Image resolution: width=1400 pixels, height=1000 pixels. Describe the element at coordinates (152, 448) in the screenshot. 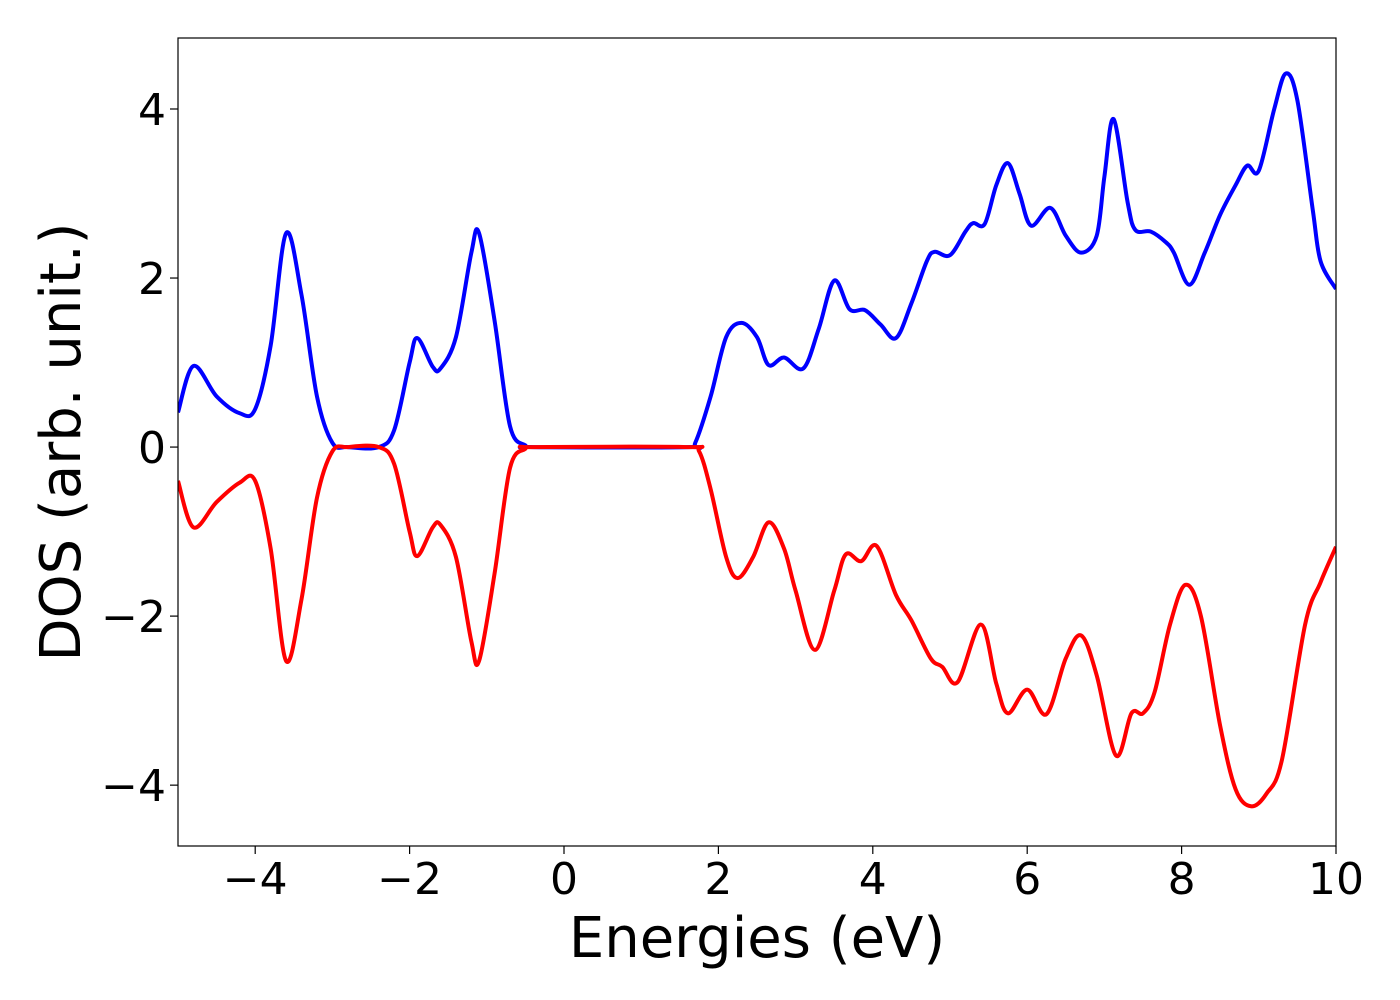

I see `y-tick-label: 0` at that location.